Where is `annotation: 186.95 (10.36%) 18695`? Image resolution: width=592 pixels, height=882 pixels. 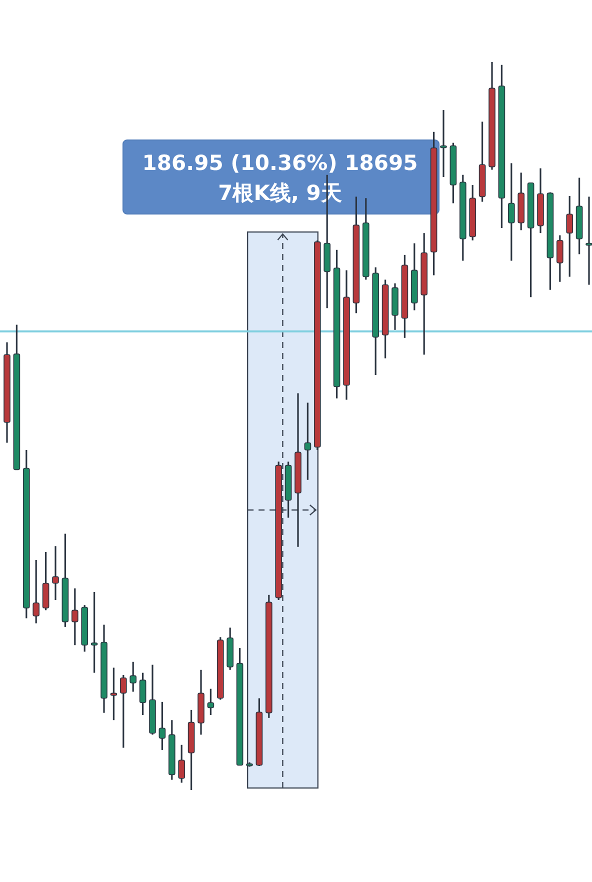
annotation: 186.95 (10.36%) 18695 is located at coordinates (280, 163).